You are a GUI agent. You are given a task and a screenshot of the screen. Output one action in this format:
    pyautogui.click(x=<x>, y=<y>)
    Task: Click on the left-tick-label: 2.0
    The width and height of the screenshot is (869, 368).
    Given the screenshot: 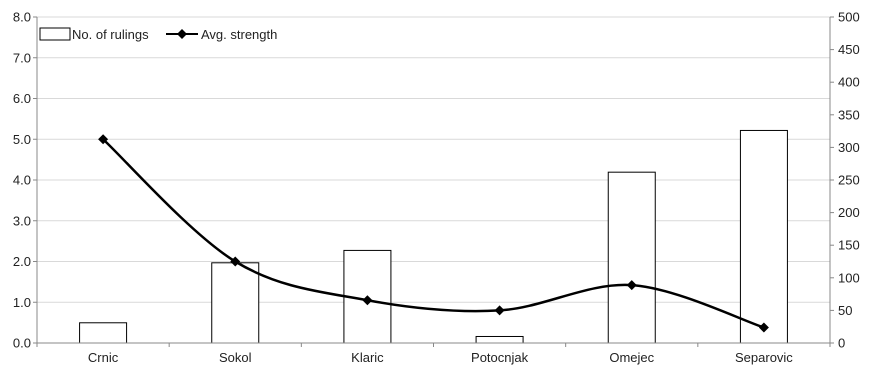 What is the action you would take?
    pyautogui.click(x=22, y=261)
    